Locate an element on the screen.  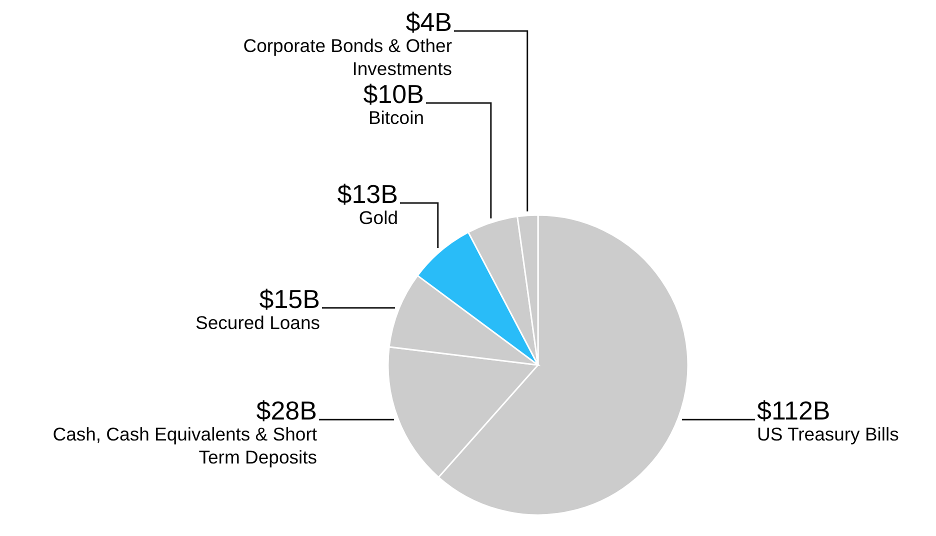
data-label: $4B is located at coordinates (429, 22).